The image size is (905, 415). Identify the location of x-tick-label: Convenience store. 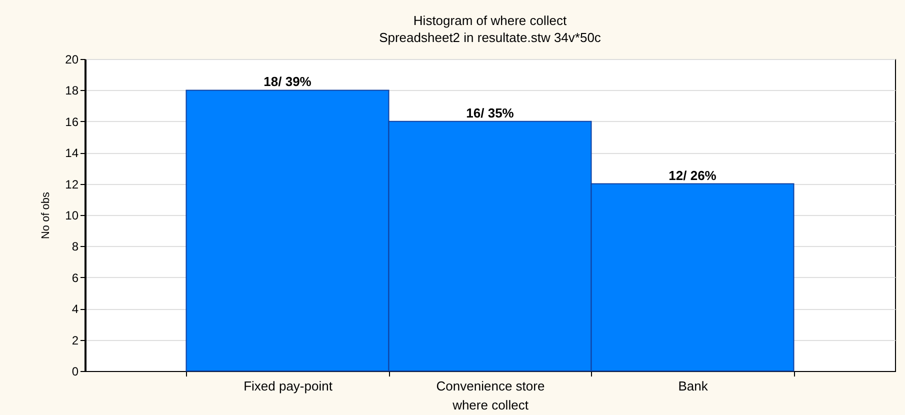
(490, 386).